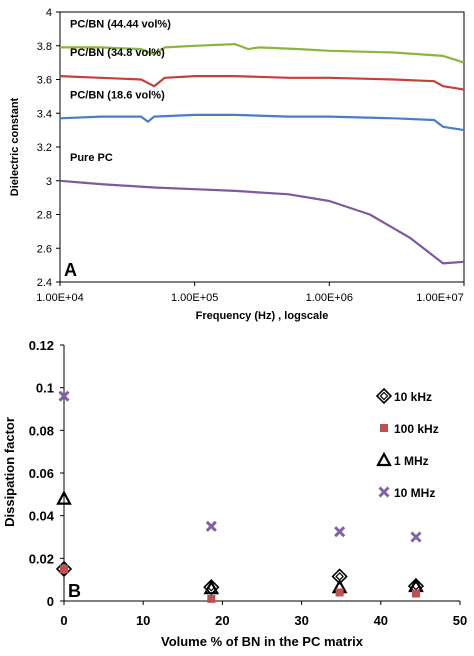 The image size is (474, 656). Describe the element at coordinates (41, 558) in the screenshot. I see `panel-b-y-tick-label: 0.02` at that location.